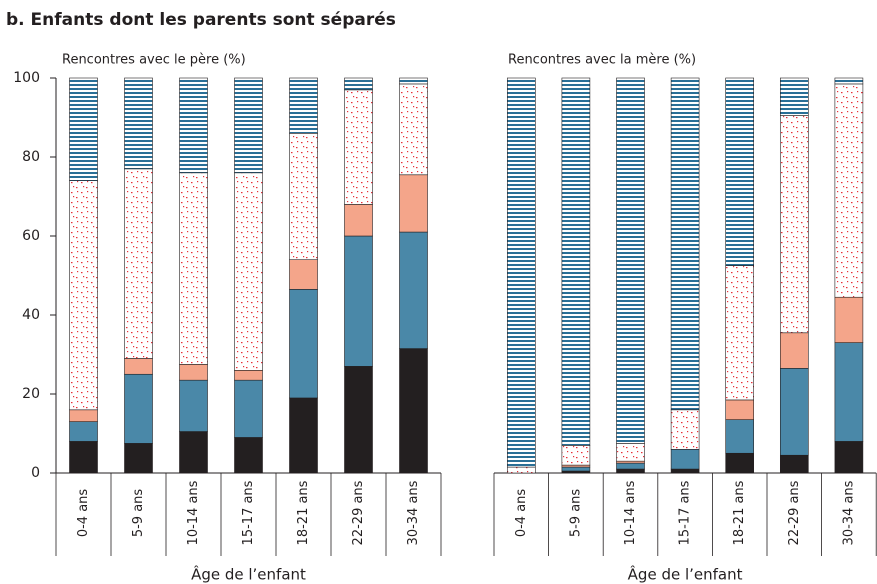 The height and width of the screenshot is (584, 877). I want to click on y-tick-label: 80, so click(31, 157).